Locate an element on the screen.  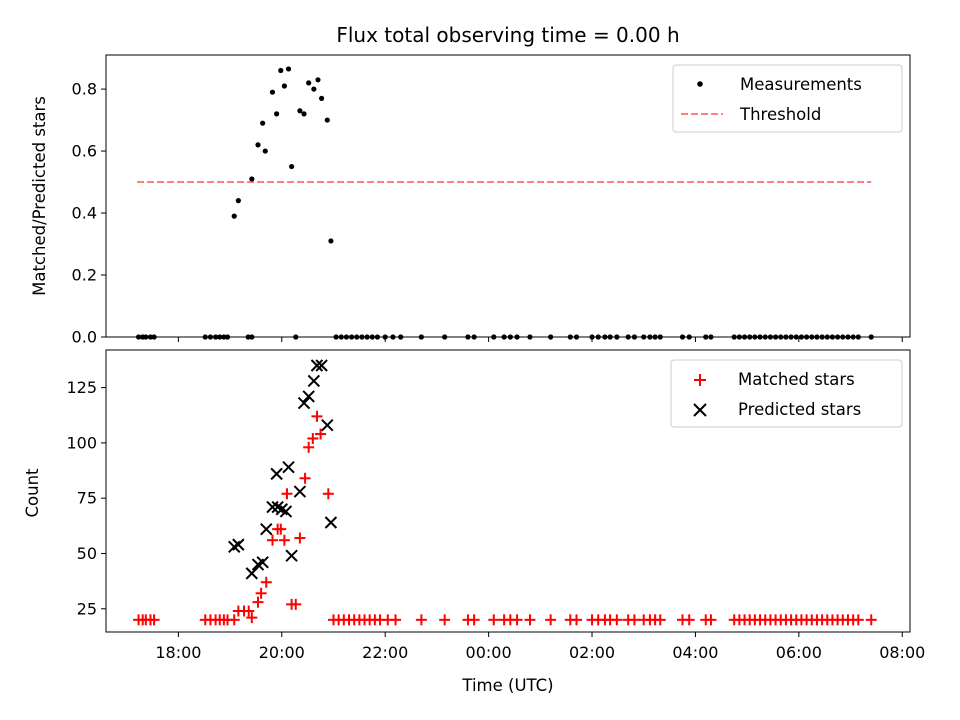
x-tick-label: 02:00 is located at coordinates (592, 652).